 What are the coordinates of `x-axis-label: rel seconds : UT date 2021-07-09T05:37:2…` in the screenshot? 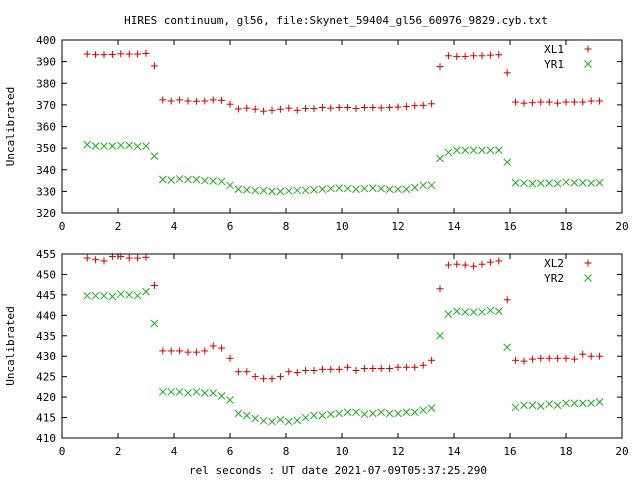 It's located at (338, 470).